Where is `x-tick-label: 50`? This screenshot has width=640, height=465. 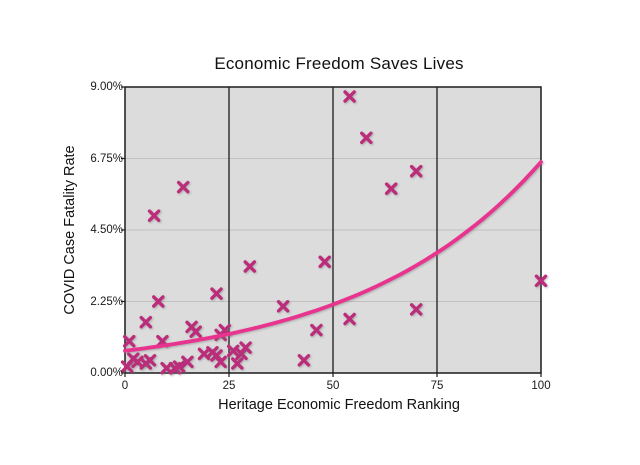 x-tick-label: 50 is located at coordinates (333, 386).